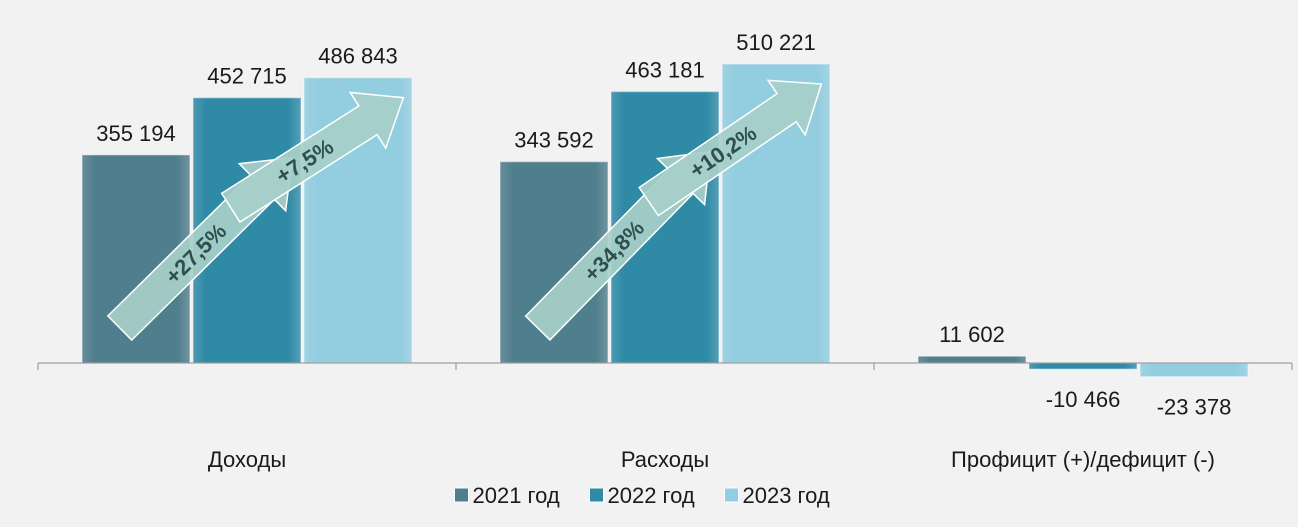 The width and height of the screenshot is (1298, 527). What do you see at coordinates (247, 76) in the screenshot?
I see `value-label: 452 715` at bounding box center [247, 76].